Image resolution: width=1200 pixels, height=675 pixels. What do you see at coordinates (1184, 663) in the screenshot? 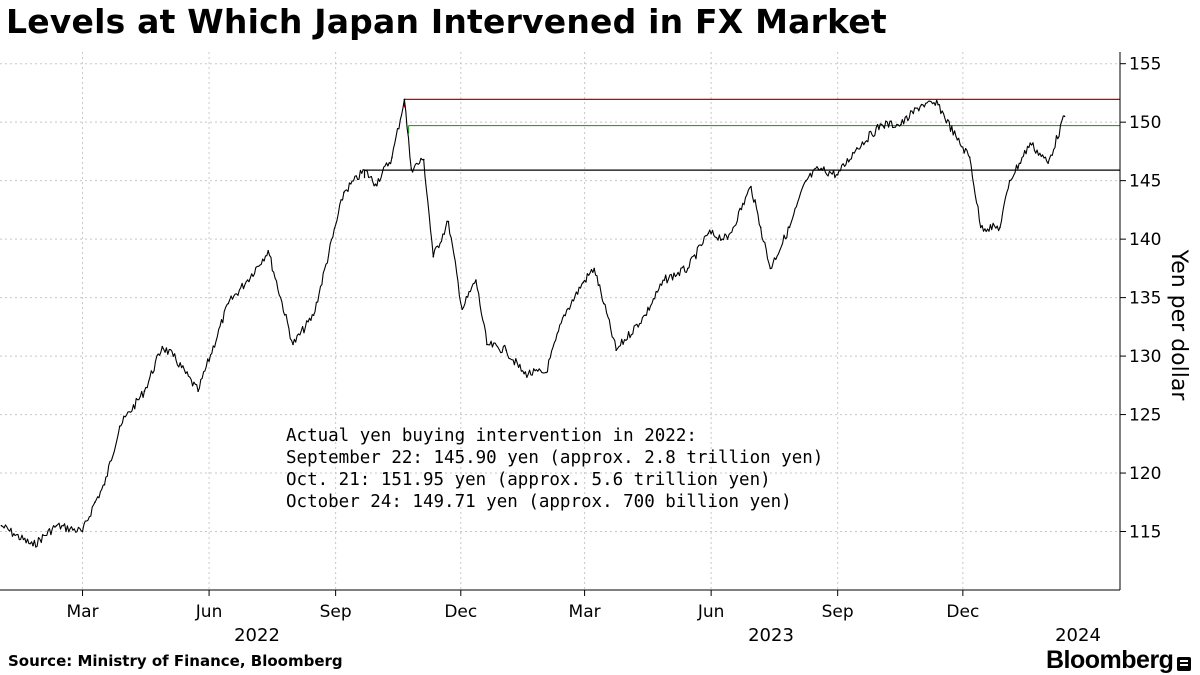
I see `brand-icon` at bounding box center [1184, 663].